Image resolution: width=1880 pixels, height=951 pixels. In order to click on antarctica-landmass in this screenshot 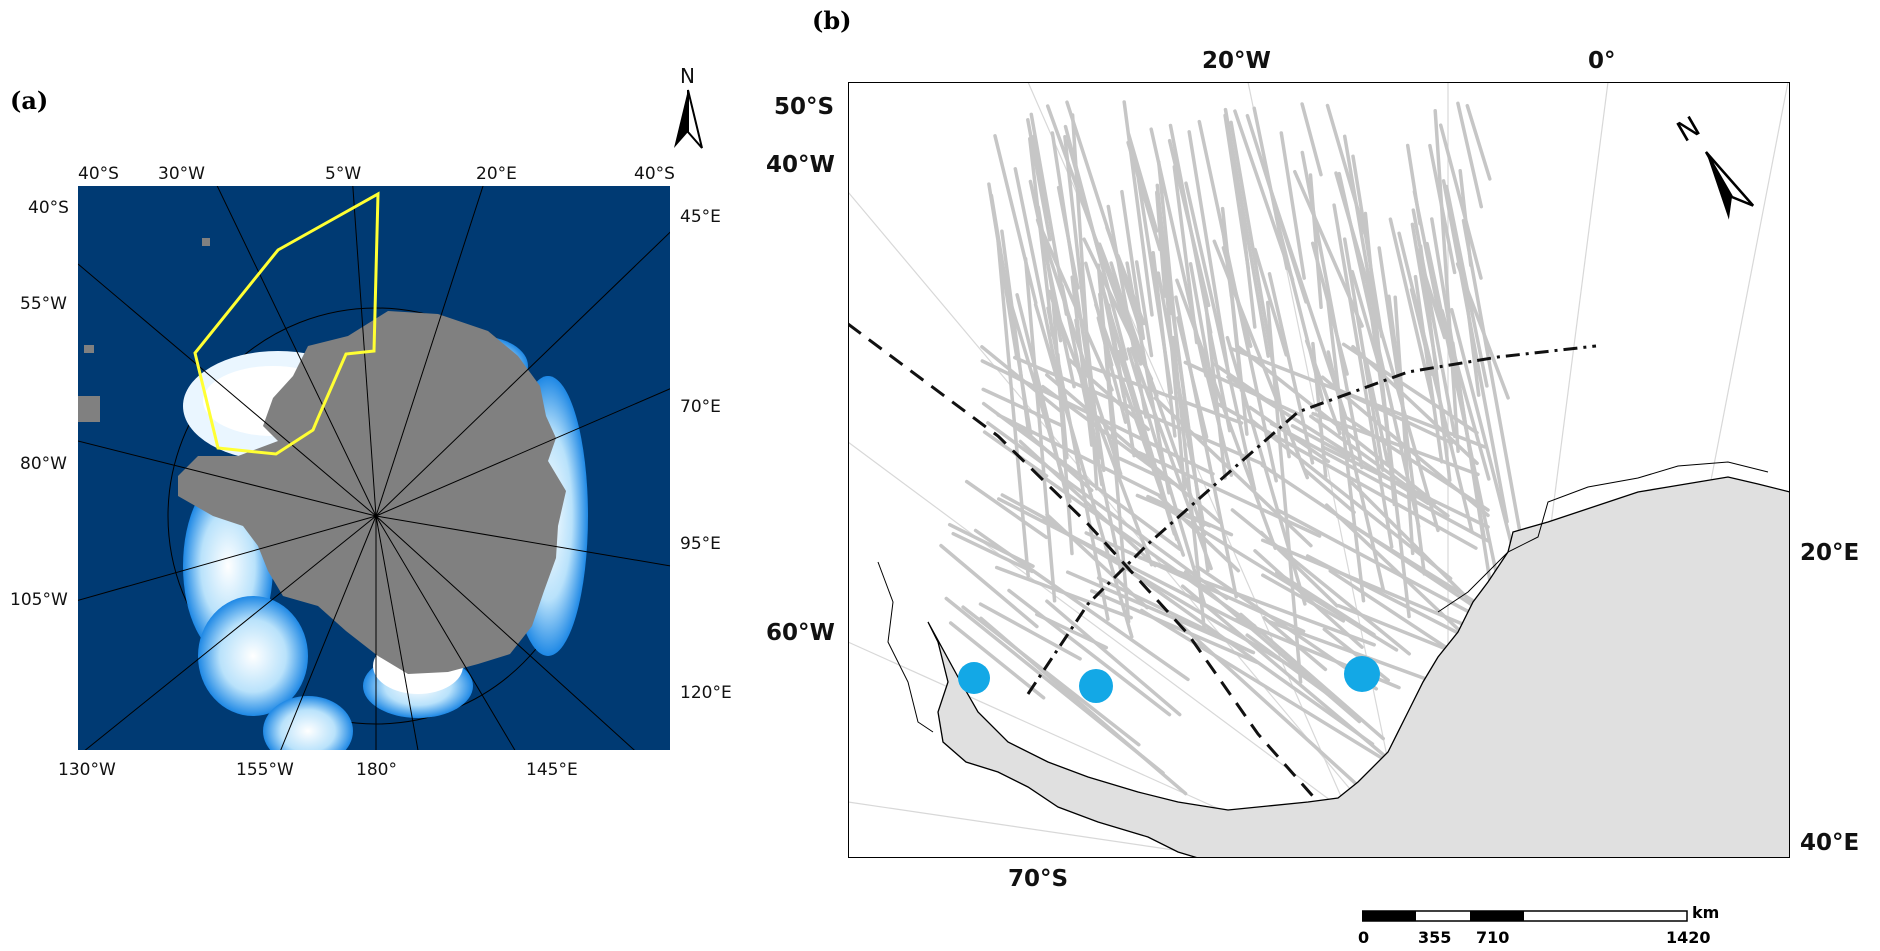, I will do `click(372, 492)`.